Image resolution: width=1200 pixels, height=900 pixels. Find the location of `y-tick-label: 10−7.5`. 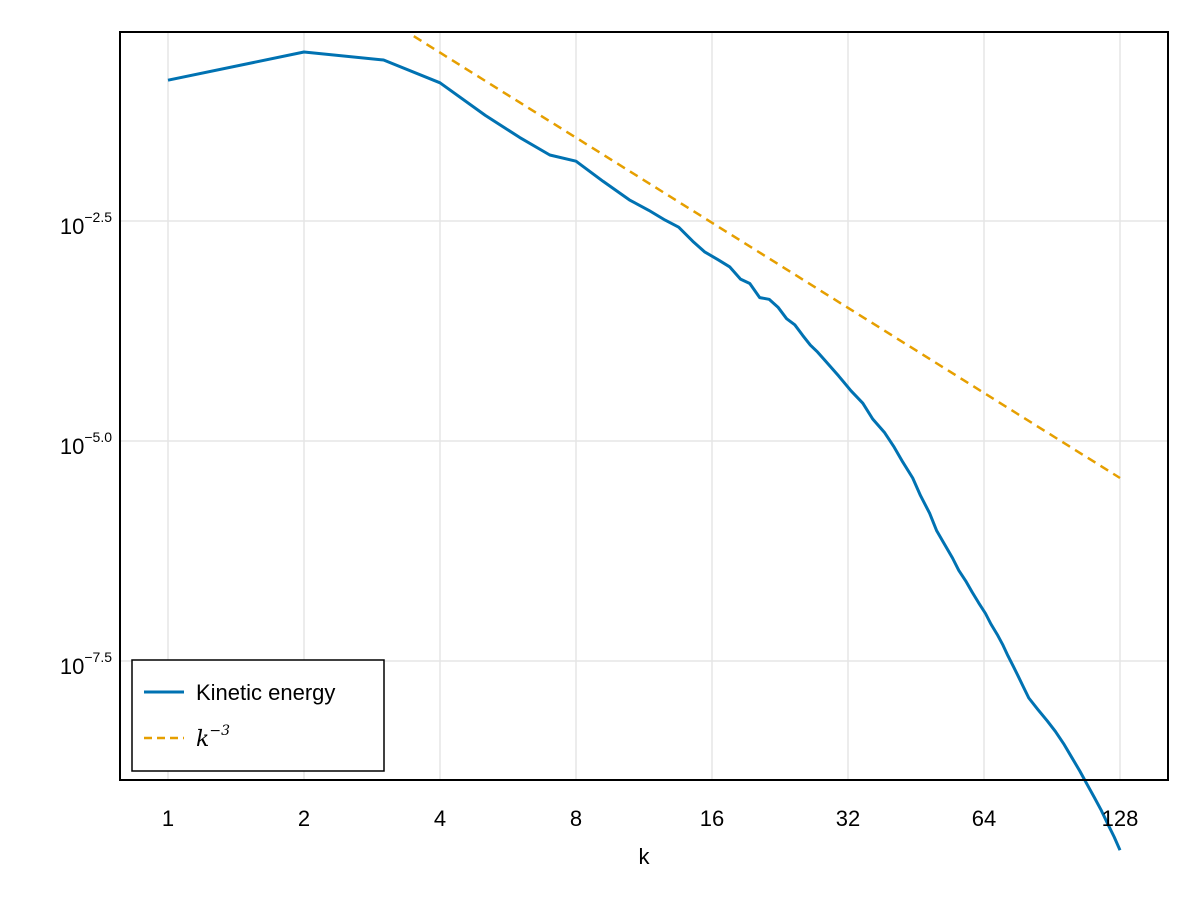

y-tick-label: 10−7.5 is located at coordinates (86, 664).